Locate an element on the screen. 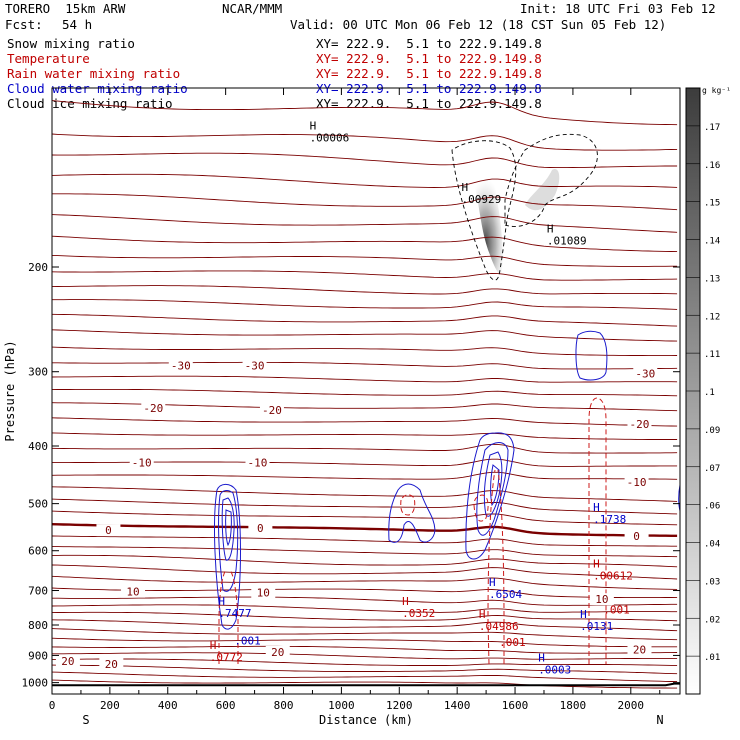 This screenshot has height=740, width=740. colorbar-tick-label: .17 is located at coordinates (712, 128).